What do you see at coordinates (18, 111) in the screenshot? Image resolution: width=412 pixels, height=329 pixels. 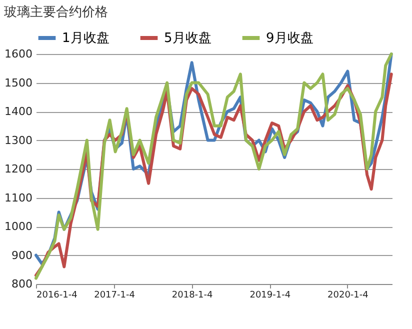 I see `y-tick-label: 1400` at bounding box center [18, 111].